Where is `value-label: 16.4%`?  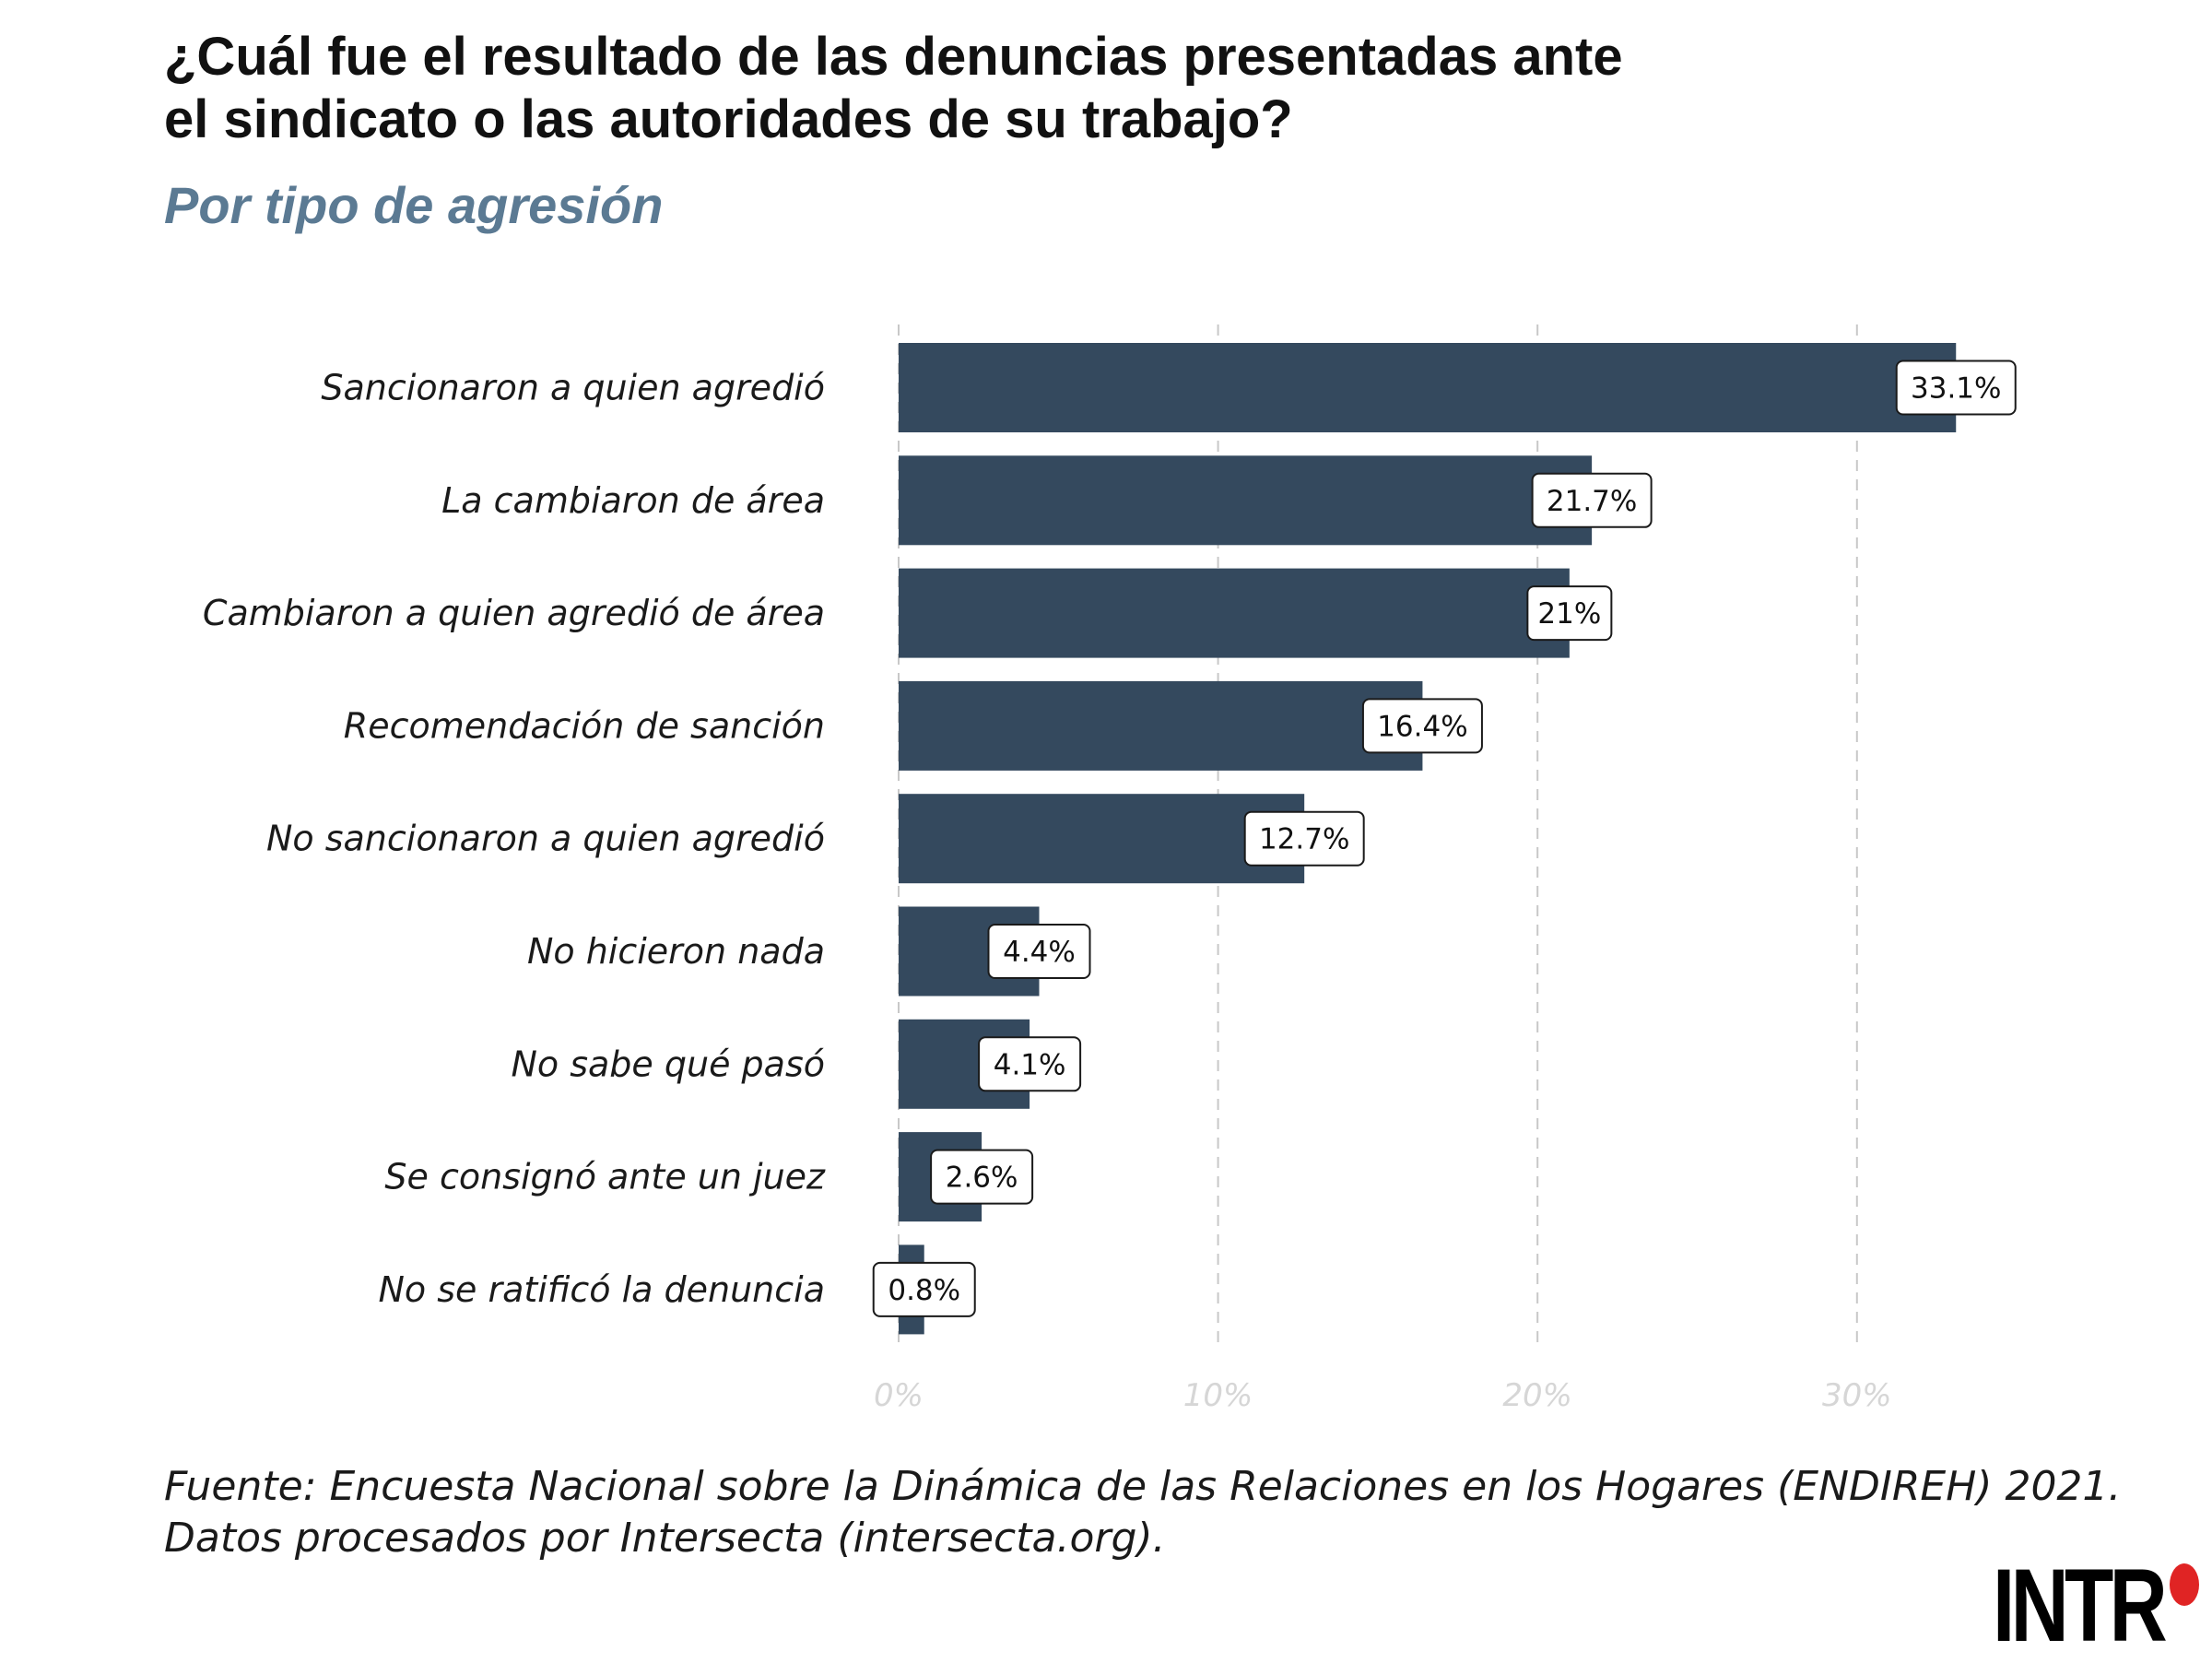 value-label: 16.4% is located at coordinates (1422, 726).